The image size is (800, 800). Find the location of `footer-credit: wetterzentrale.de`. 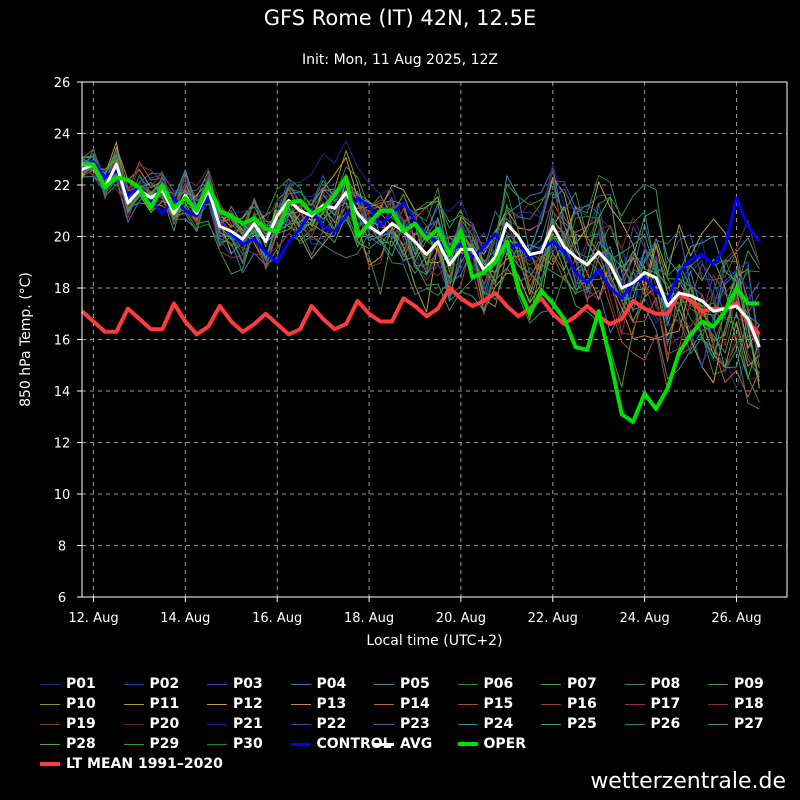

footer-credit: wetterzentrale.de is located at coordinates (688, 781).